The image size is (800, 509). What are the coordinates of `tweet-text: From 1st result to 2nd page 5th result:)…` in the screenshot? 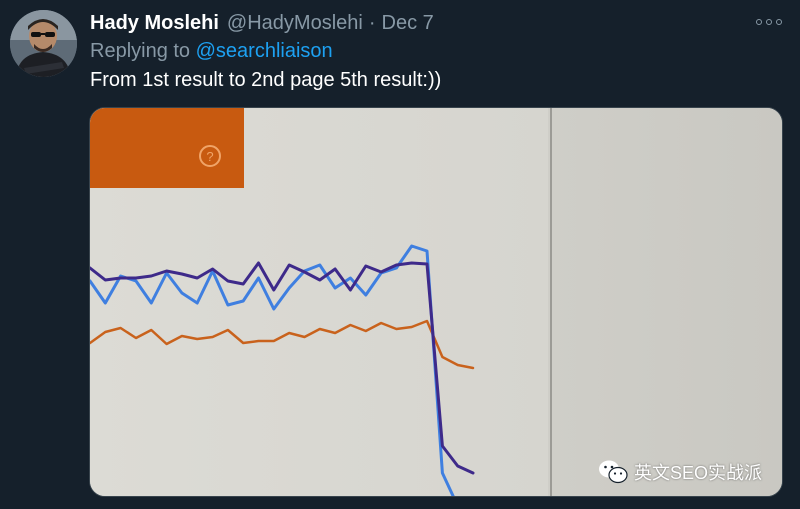 It's located at (265, 80).